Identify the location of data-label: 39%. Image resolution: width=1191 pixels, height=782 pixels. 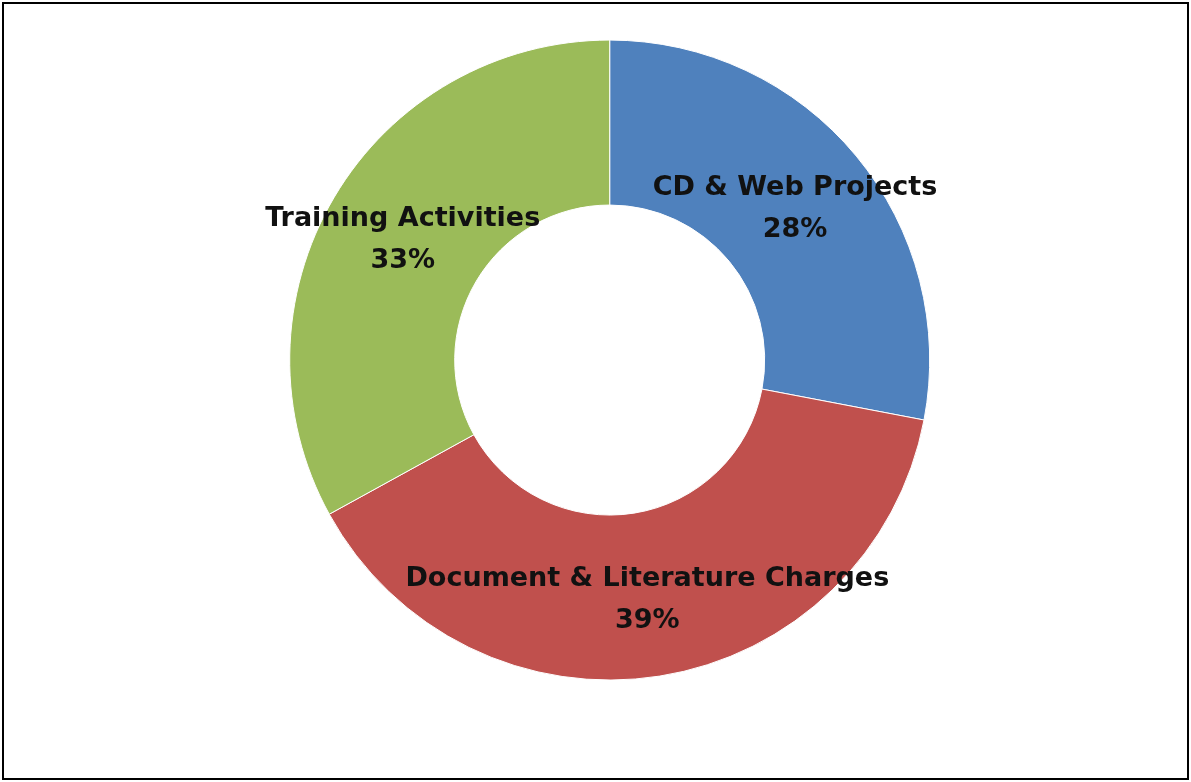
(647, 619).